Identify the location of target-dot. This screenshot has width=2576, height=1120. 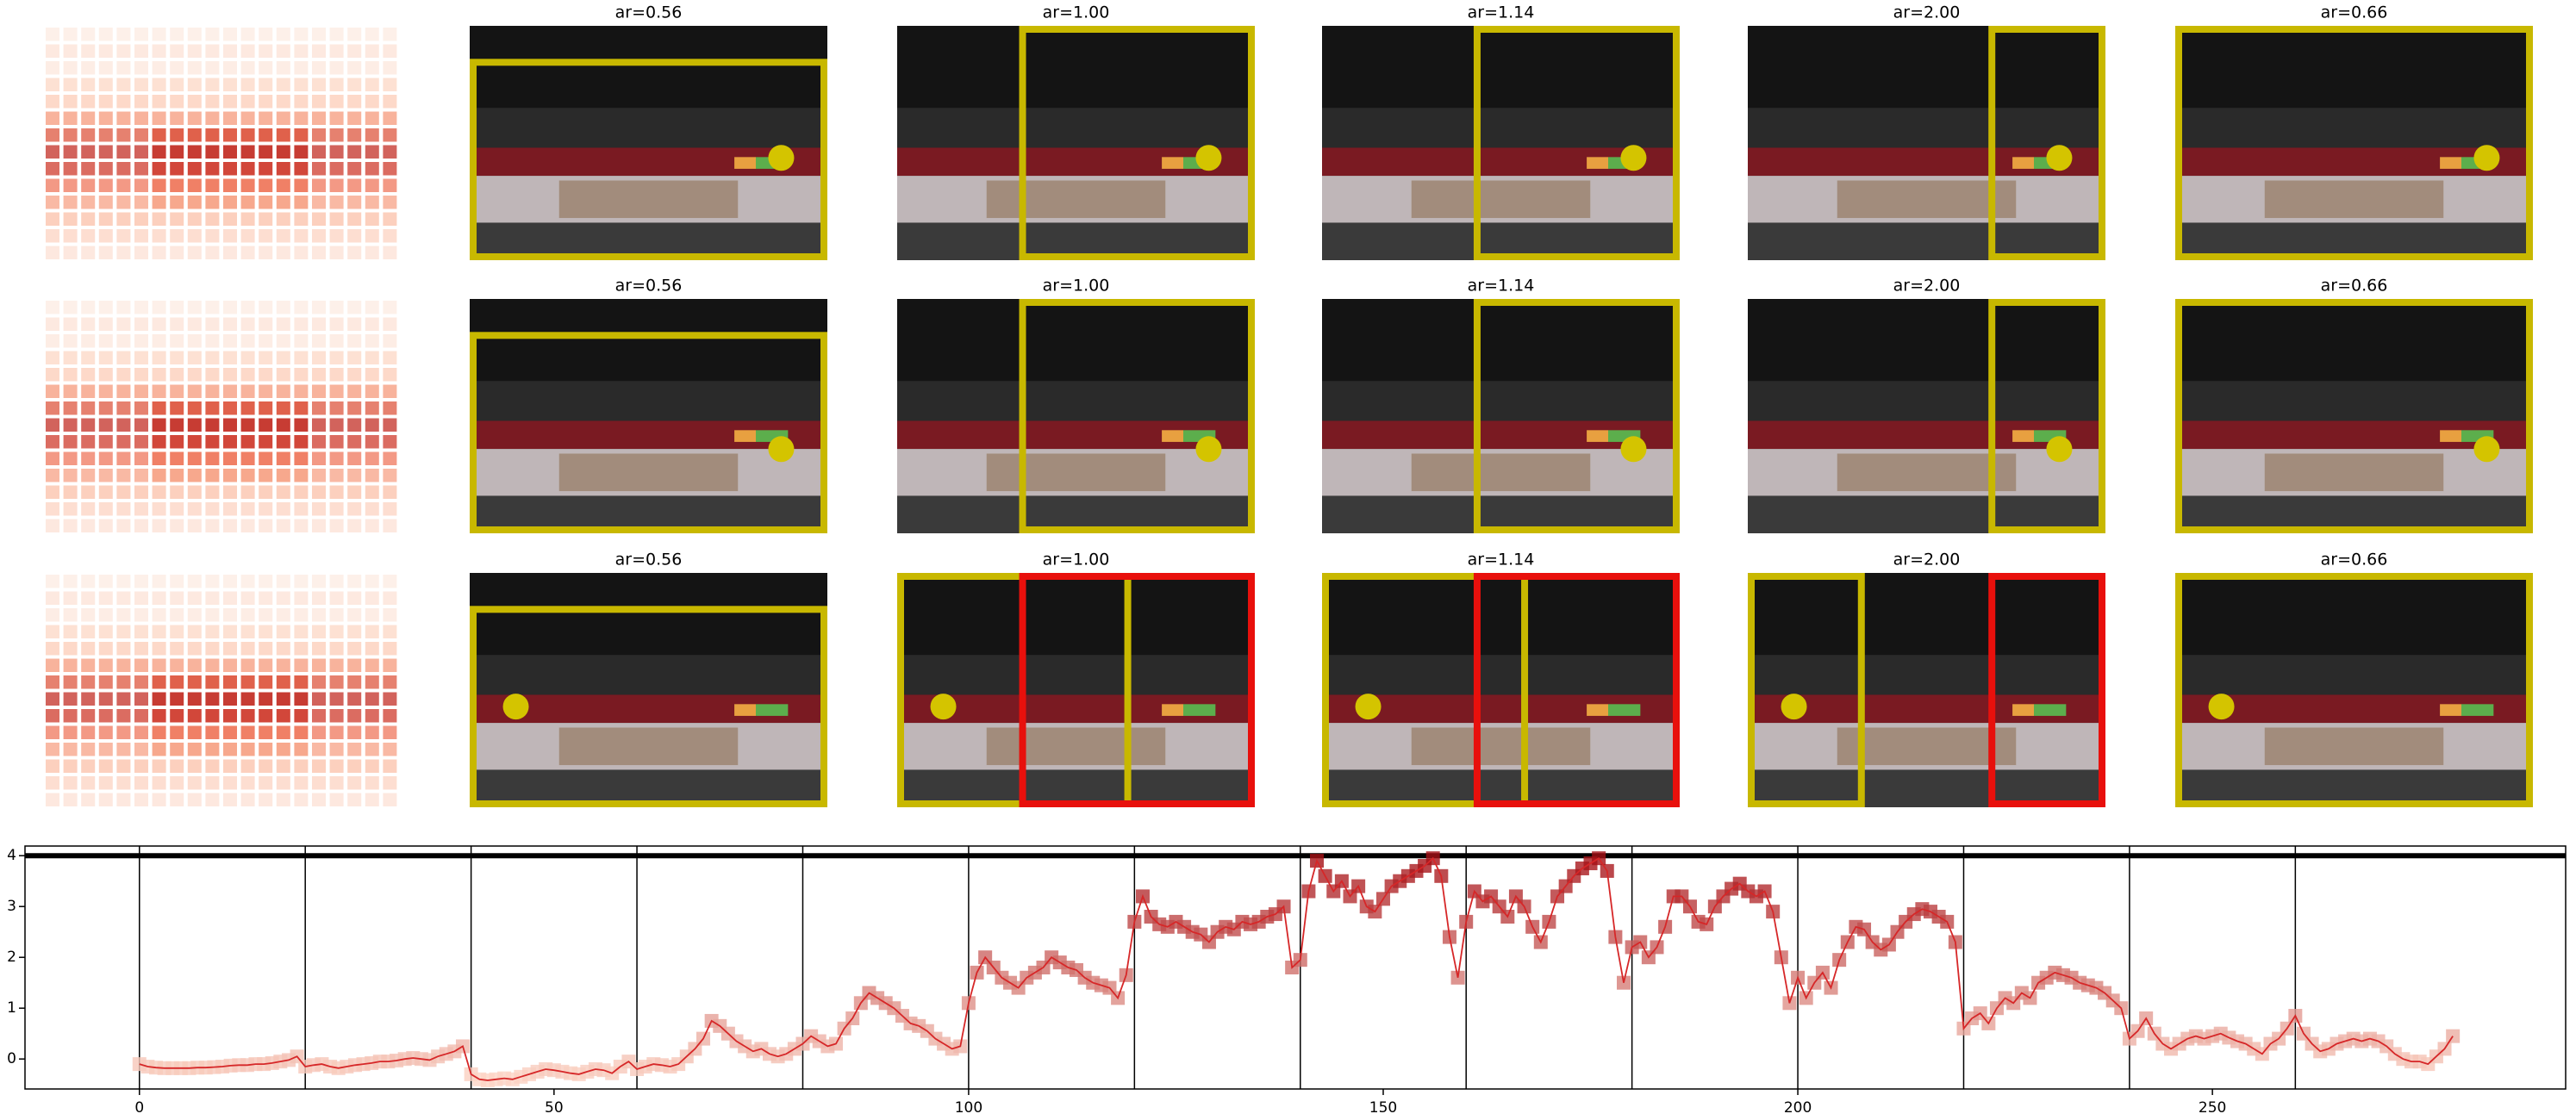
(943, 707).